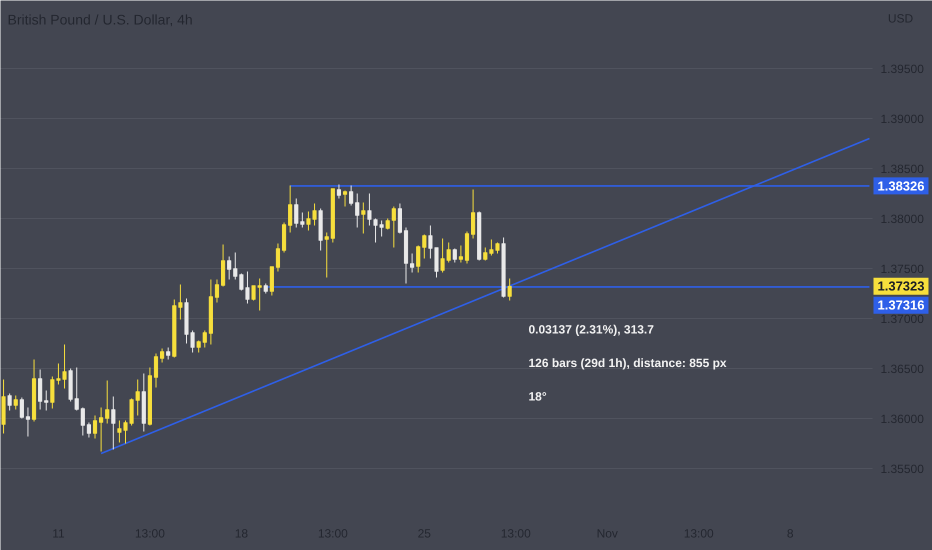  What do you see at coordinates (901, 186) in the screenshot?
I see `data-label: 1.38326` at bounding box center [901, 186].